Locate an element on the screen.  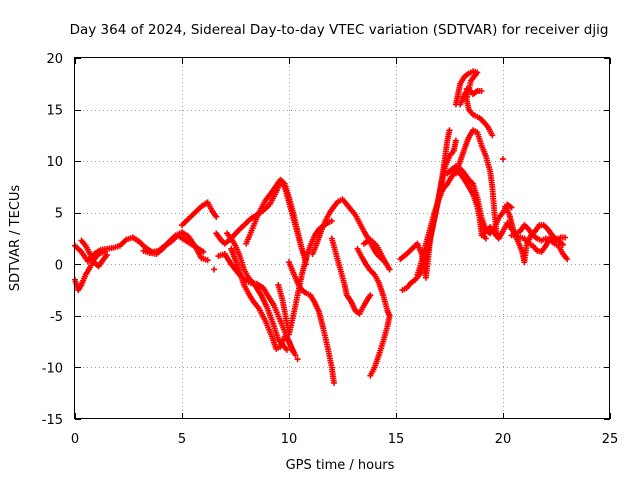
y-axis-label: SDTVAR / TECUs is located at coordinates (15, 238).